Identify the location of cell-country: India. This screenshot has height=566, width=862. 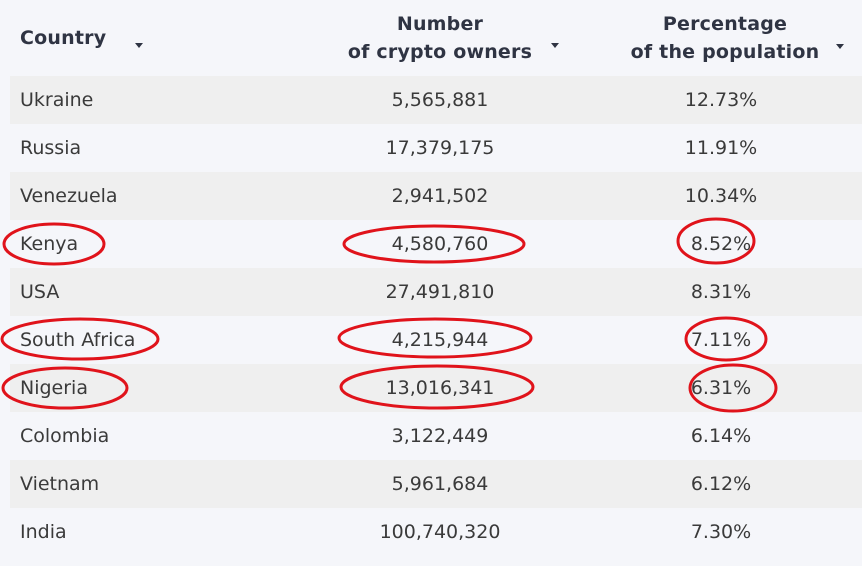
(43, 532).